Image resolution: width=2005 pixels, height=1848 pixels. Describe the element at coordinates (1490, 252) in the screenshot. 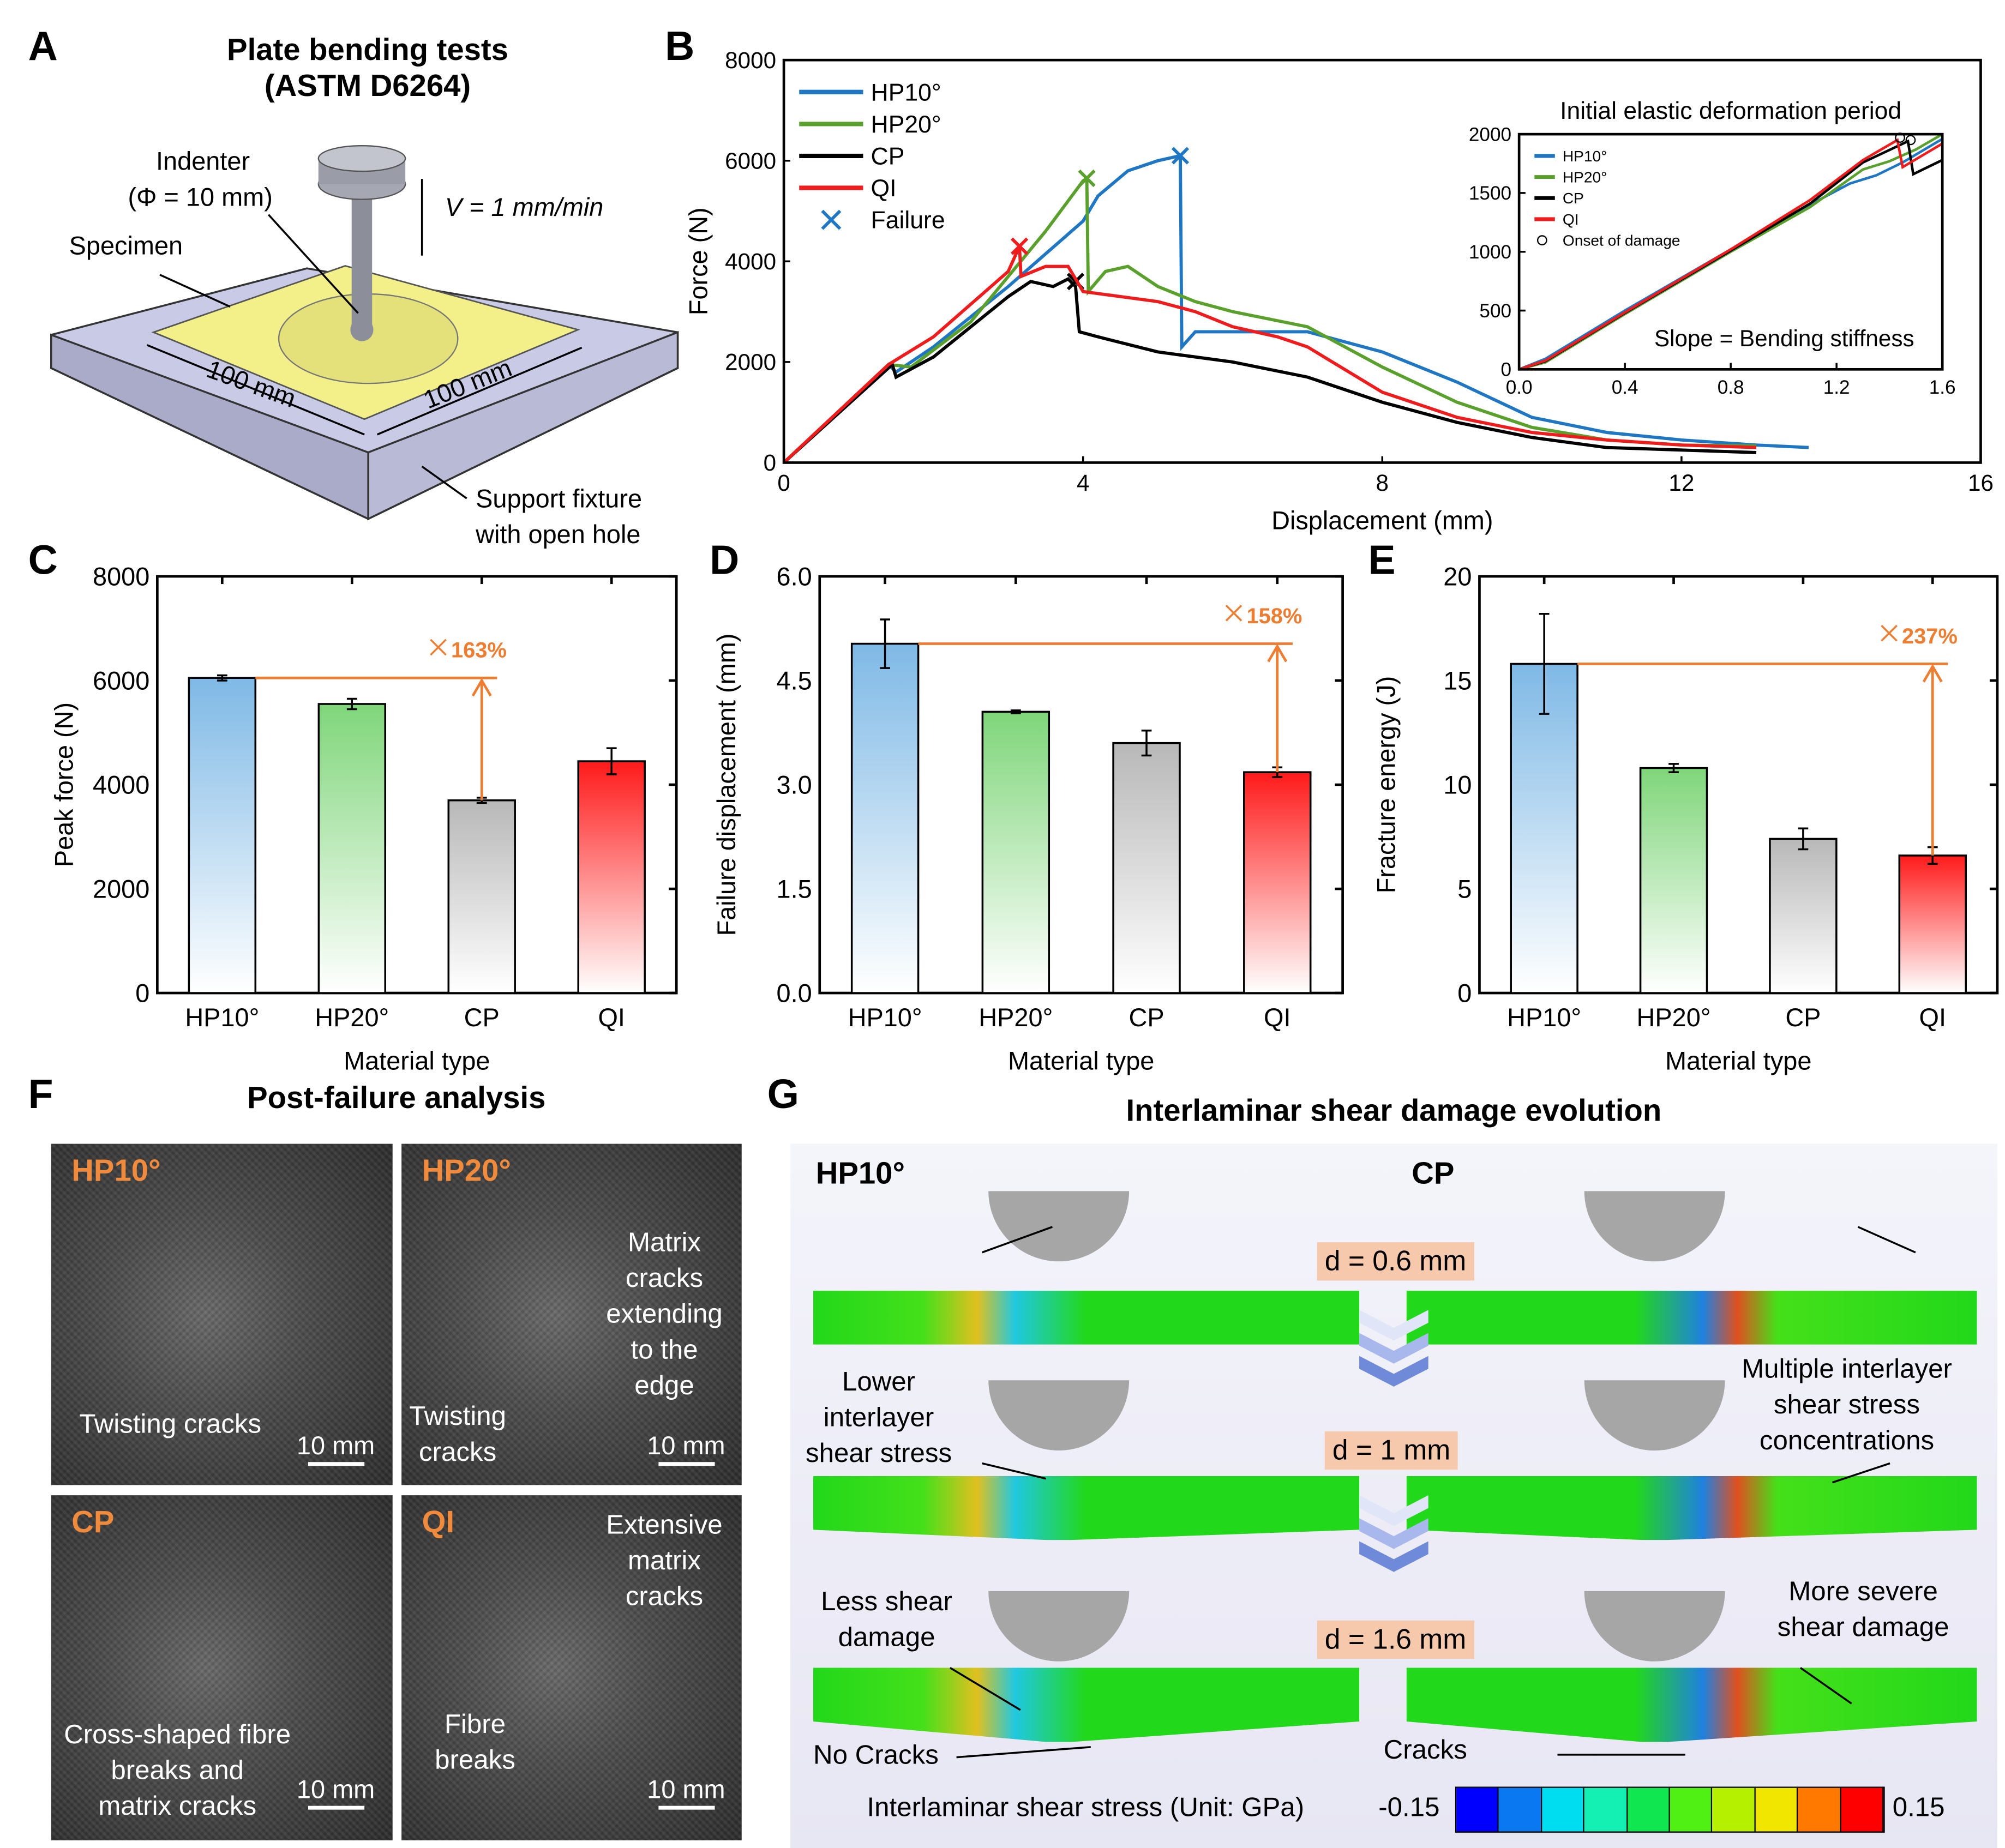

I see `y-tick-label: 1000` at that location.